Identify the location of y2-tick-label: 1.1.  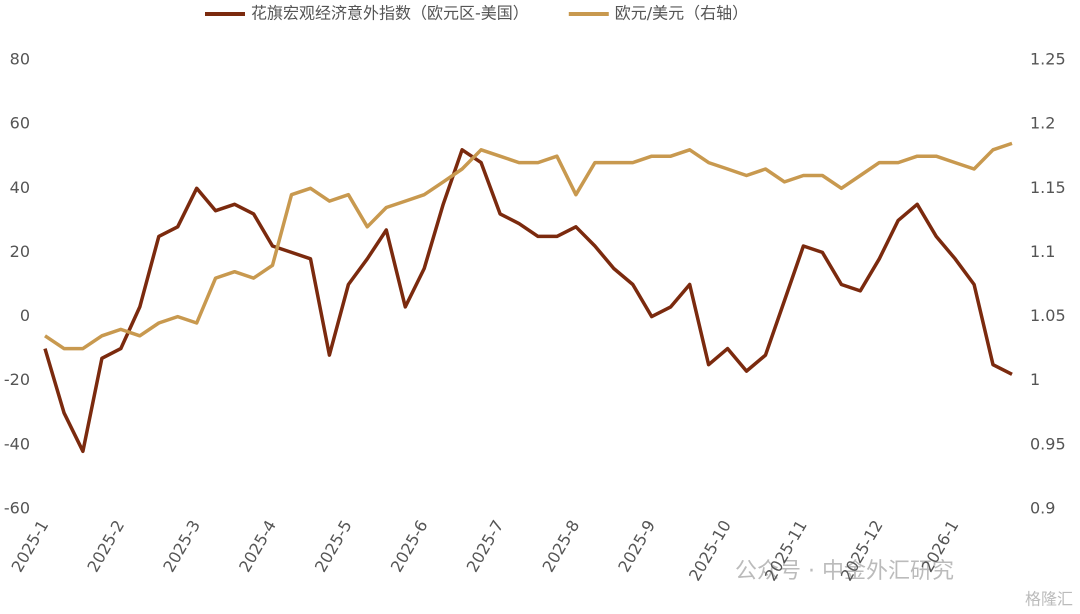
(1042, 251).